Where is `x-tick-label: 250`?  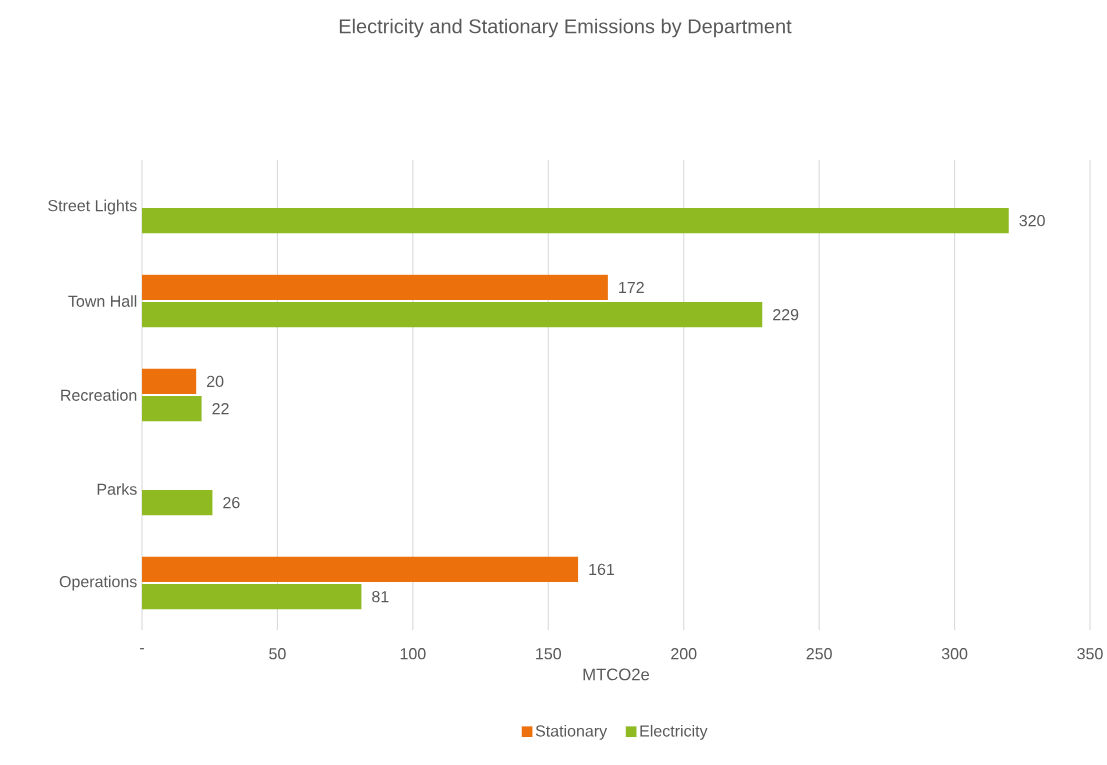
x-tick-label: 250 is located at coordinates (819, 654).